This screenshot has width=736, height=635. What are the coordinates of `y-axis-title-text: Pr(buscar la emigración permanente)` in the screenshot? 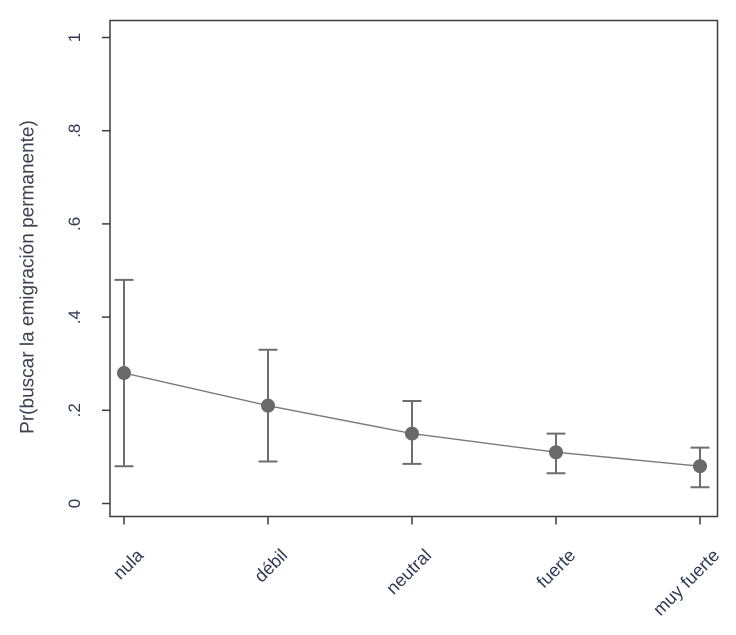 It's located at (28, 277).